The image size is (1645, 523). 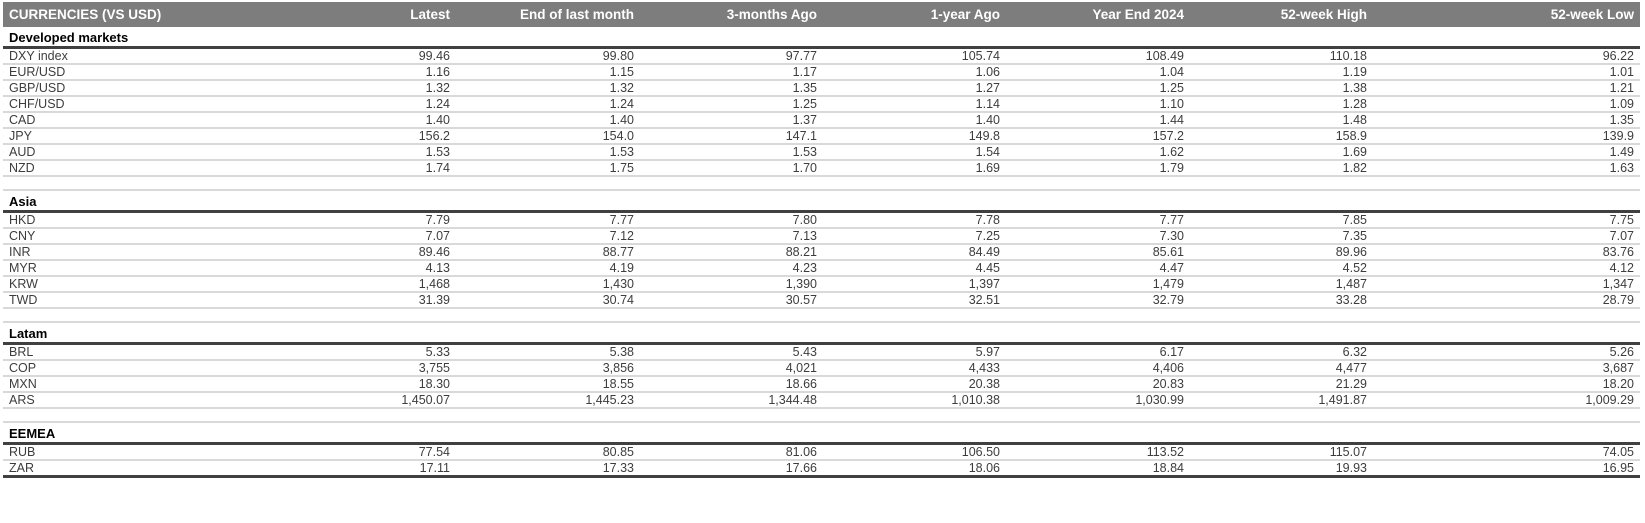 I want to click on value-cell: 88.77, so click(x=548, y=252).